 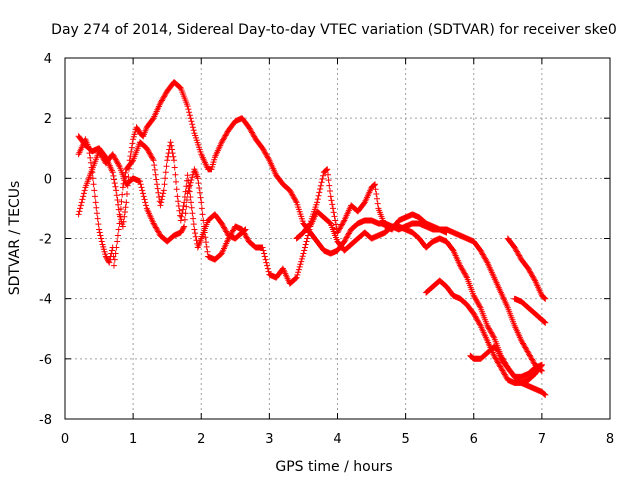 What do you see at coordinates (333, 467) in the screenshot?
I see `x-axis-label: GPS time / hours` at bounding box center [333, 467].